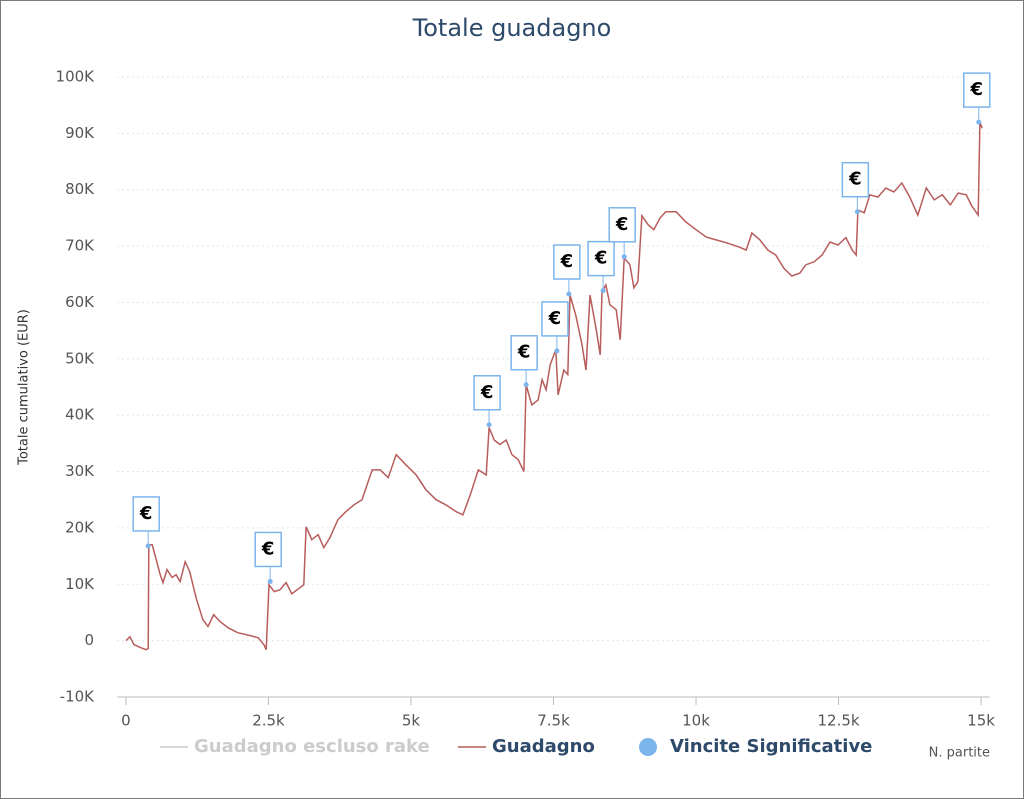 This screenshot has width=1024, height=799. What do you see at coordinates (80, 246) in the screenshot?
I see `y-tick-label: 70K` at bounding box center [80, 246].